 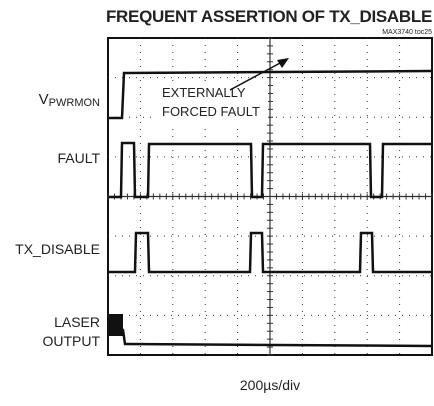 What do you see at coordinates (57, 249) in the screenshot?
I see `trace-label: TX_DISABLE` at bounding box center [57, 249].